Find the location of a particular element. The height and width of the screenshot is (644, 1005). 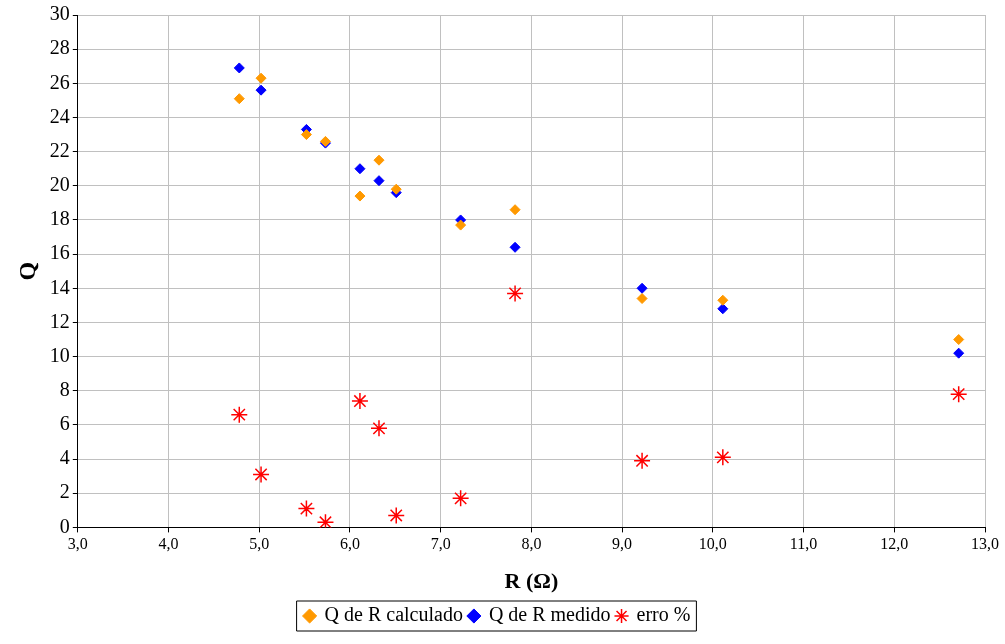

y-tick-label: 4 is located at coordinates (64, 457).